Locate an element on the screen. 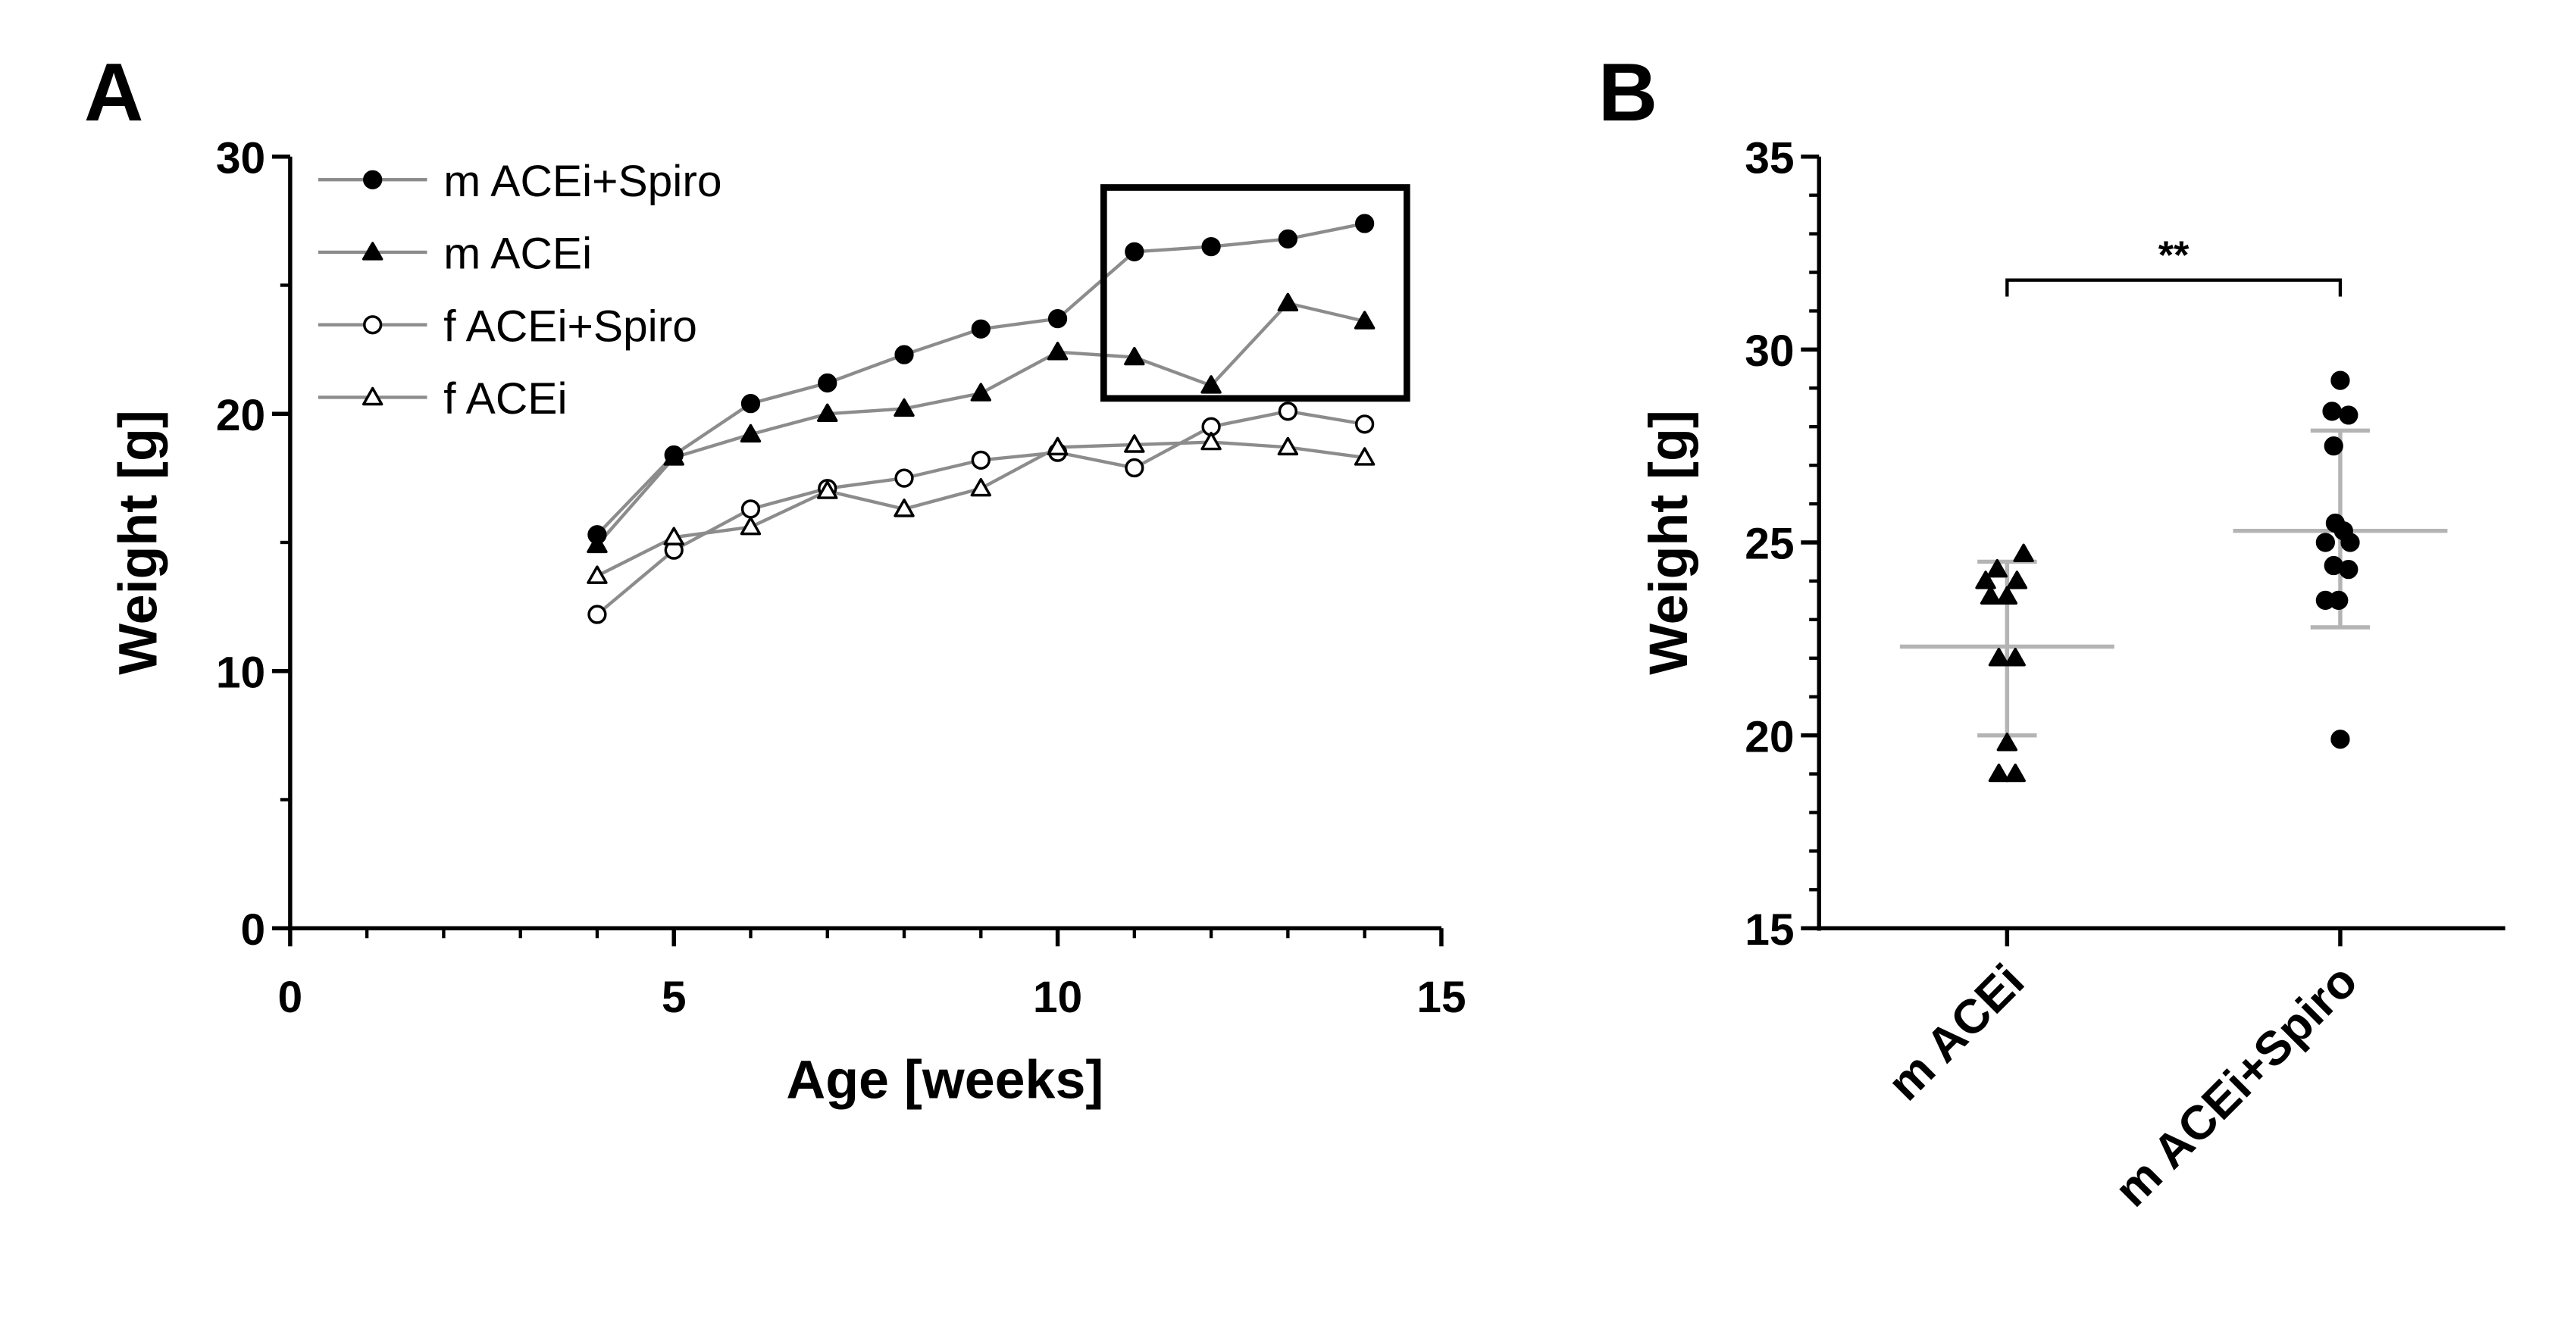  significance-label-b: ** is located at coordinates (2174, 255).